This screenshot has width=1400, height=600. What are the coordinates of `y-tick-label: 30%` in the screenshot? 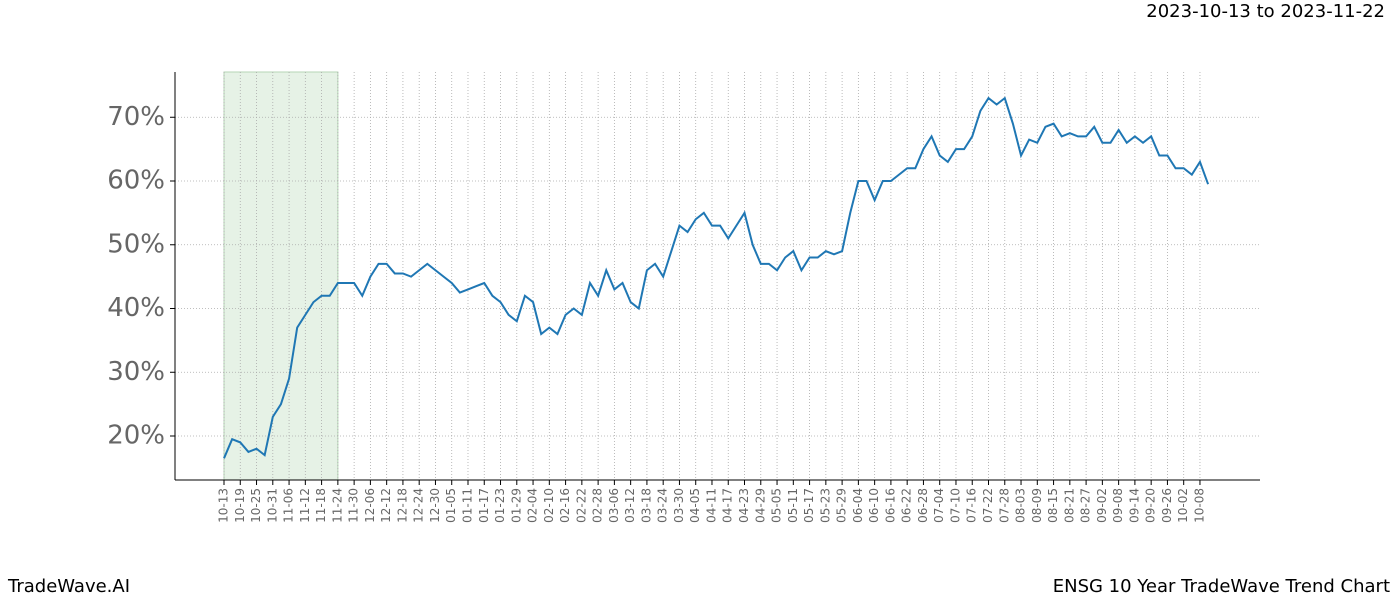 It's located at (136, 372).